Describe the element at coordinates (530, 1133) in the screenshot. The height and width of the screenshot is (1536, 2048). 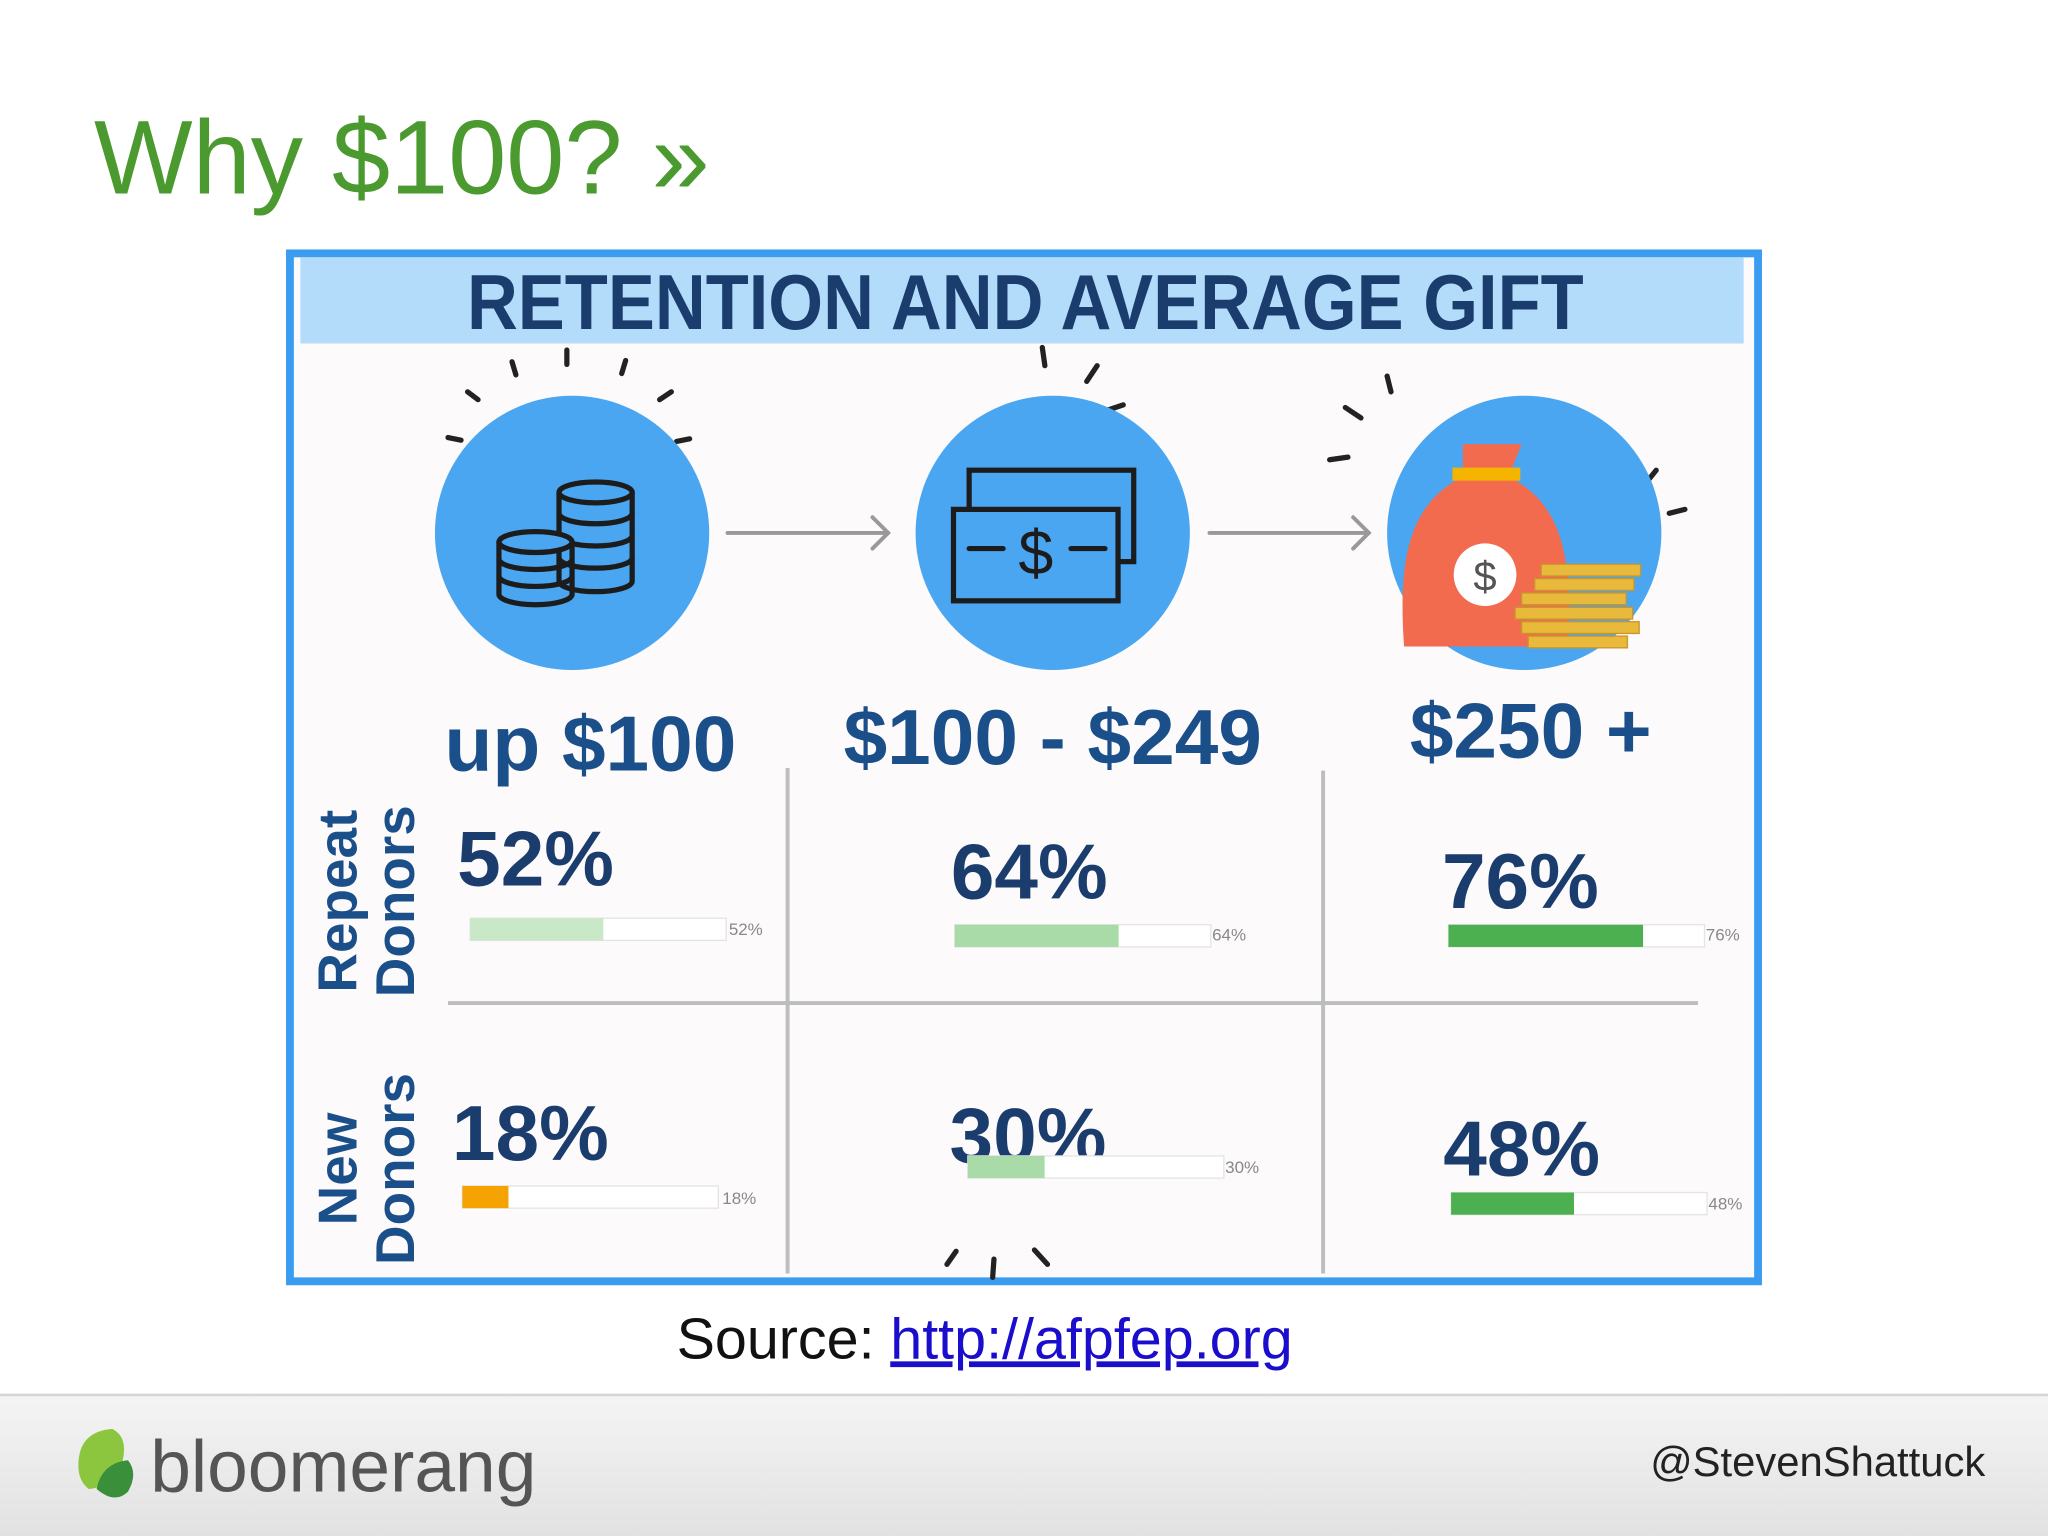
I see `cell-value: 18%` at that location.